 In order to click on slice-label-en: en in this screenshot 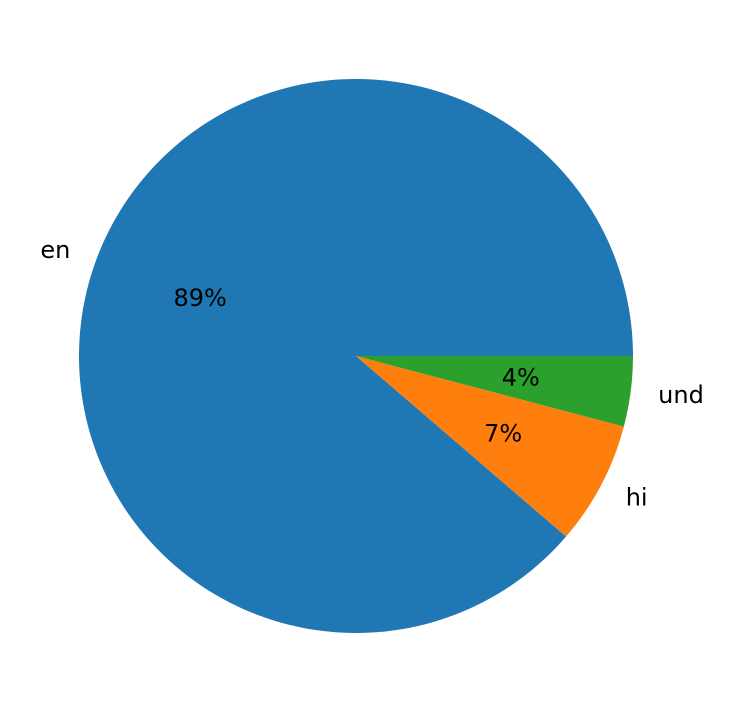, I will do `click(55, 250)`.